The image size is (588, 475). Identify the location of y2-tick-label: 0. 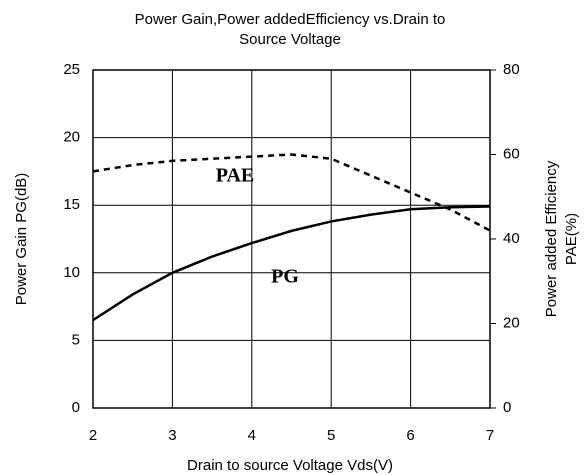
(507, 407).